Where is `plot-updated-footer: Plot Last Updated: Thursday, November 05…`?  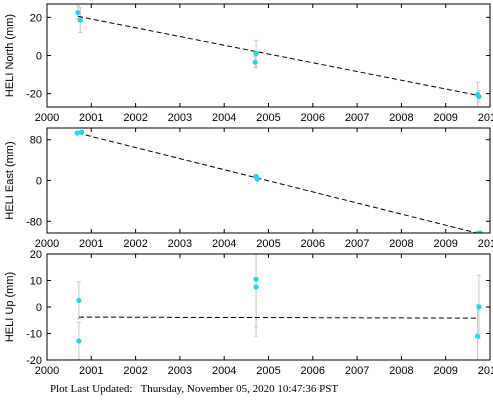 plot-updated-footer: Plot Last Updated: Thursday, November 05… is located at coordinates (194, 389).